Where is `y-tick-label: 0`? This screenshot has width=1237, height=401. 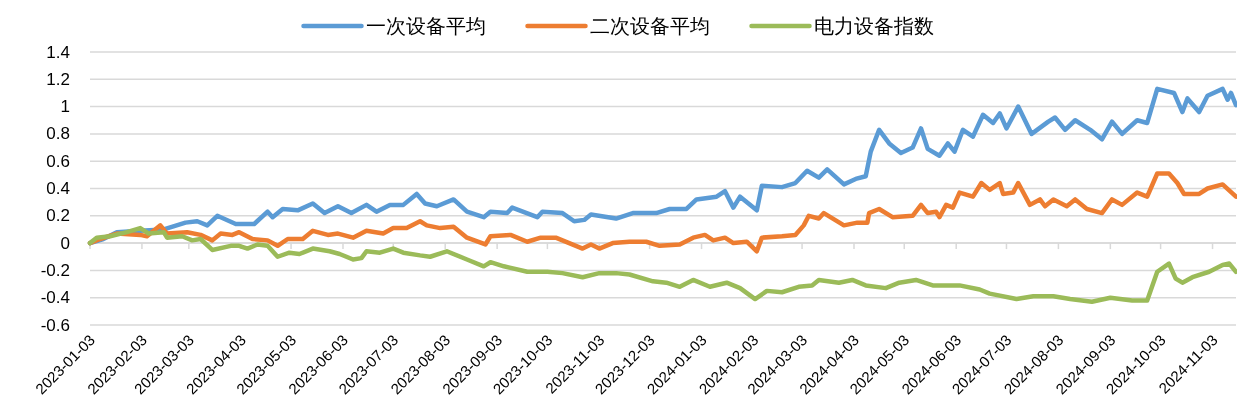
y-tick-label: 0 is located at coordinates (65, 243).